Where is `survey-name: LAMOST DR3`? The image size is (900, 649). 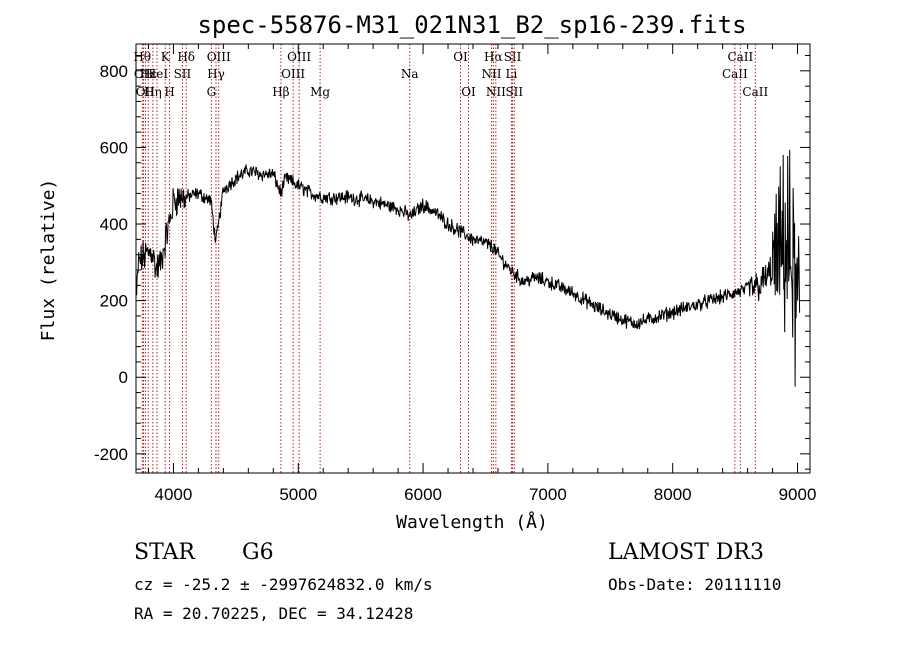
survey-name: LAMOST DR3 is located at coordinates (686, 552).